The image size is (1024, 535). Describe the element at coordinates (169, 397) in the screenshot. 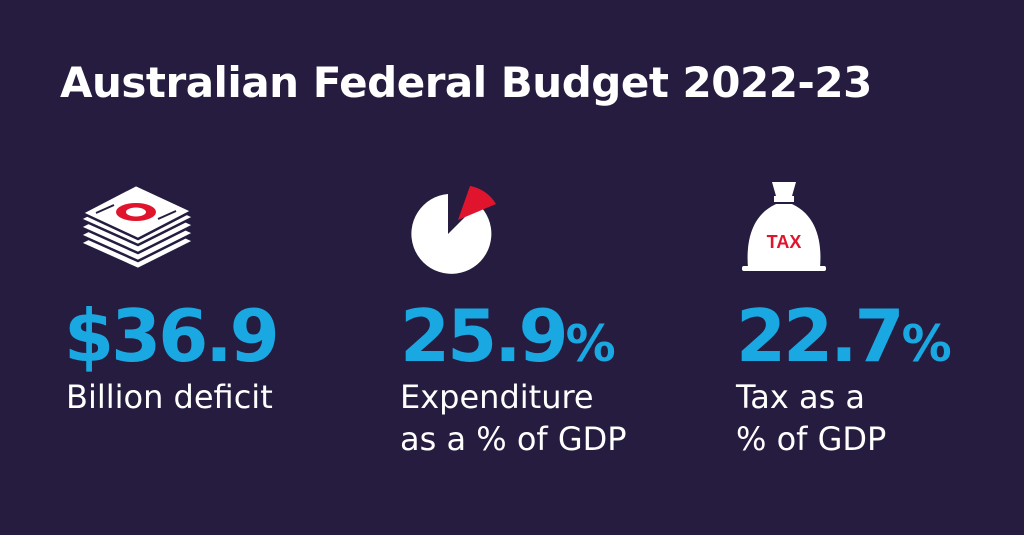

I see `deficit-label: Billion deficit` at that location.